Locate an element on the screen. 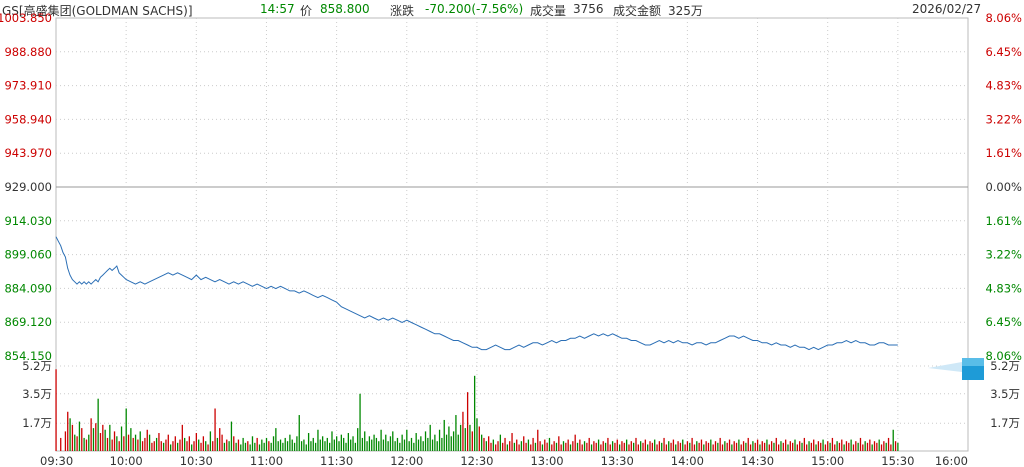 This screenshot has height=467, width=1024. time-tick-label: 13:00 is located at coordinates (546, 460).